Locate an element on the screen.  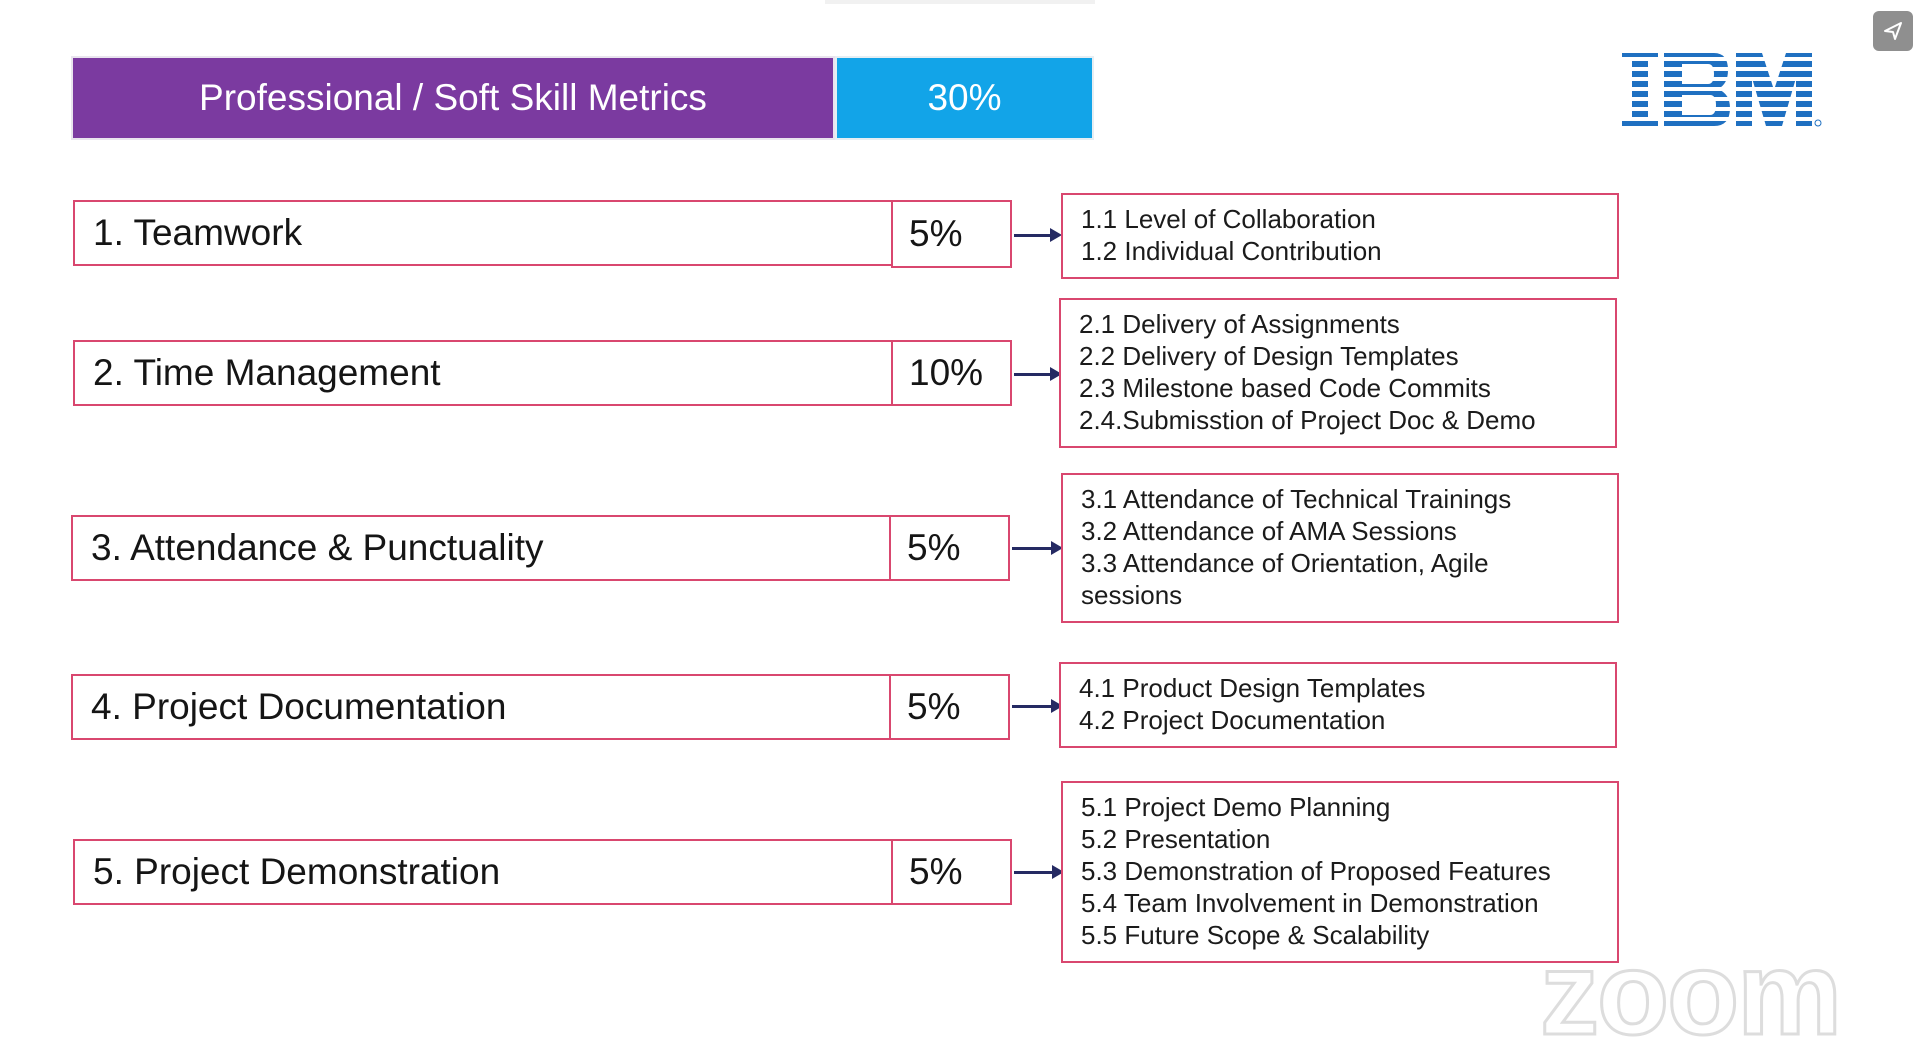
metric-percent-time-management: 10% is located at coordinates (951, 373).